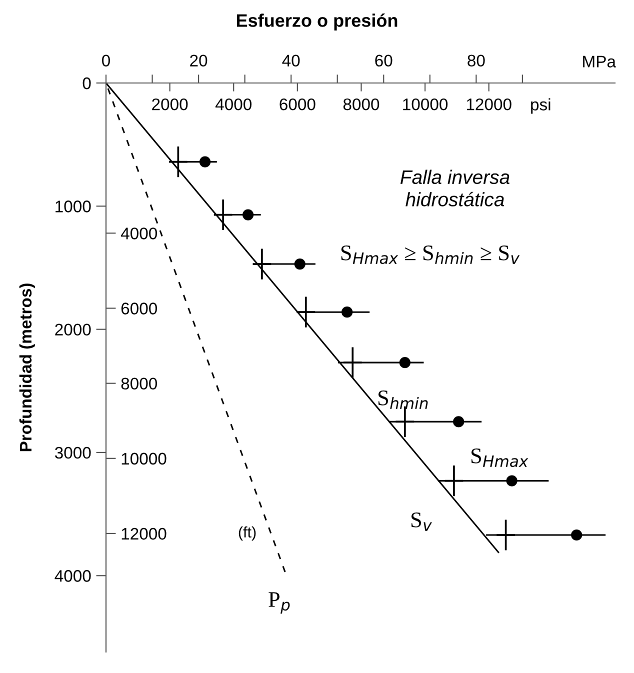 The height and width of the screenshot is (673, 634). What do you see at coordinates (540, 106) in the screenshot?
I see `x2-axis-title: psi` at bounding box center [540, 106].